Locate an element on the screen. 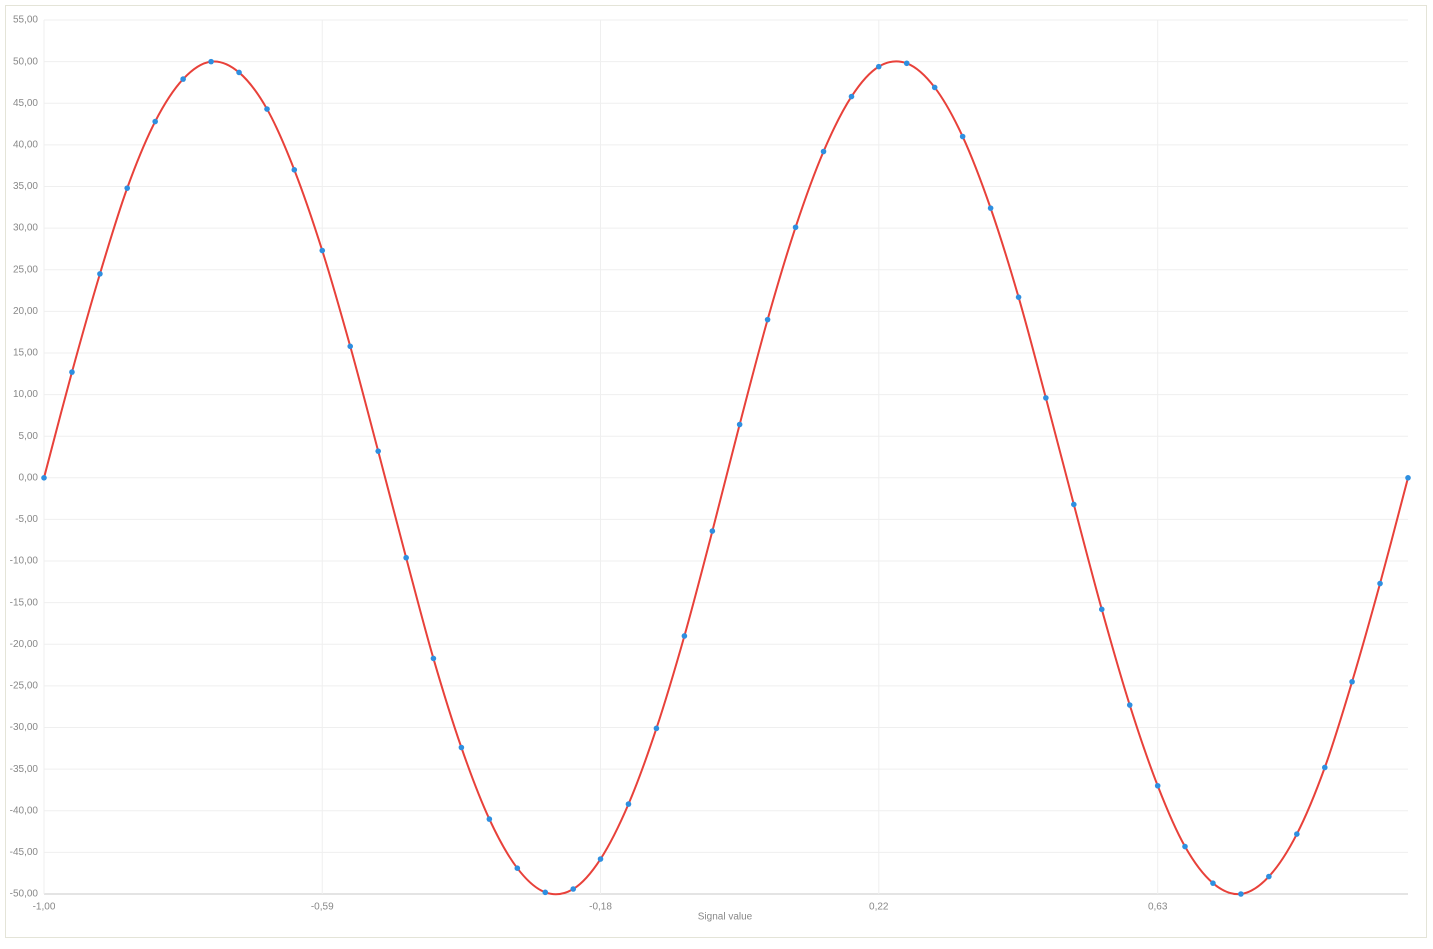  x-tick-label: -0,59 is located at coordinates (322, 907).